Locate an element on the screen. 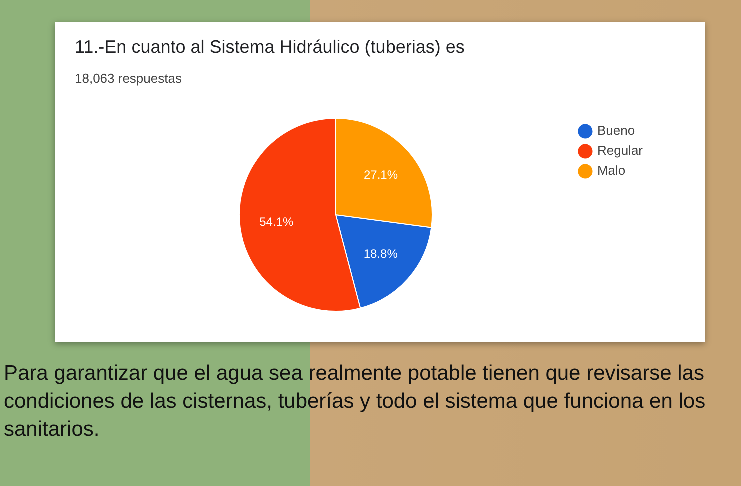 The image size is (741, 486). legend-label: Regular is located at coordinates (620, 150).